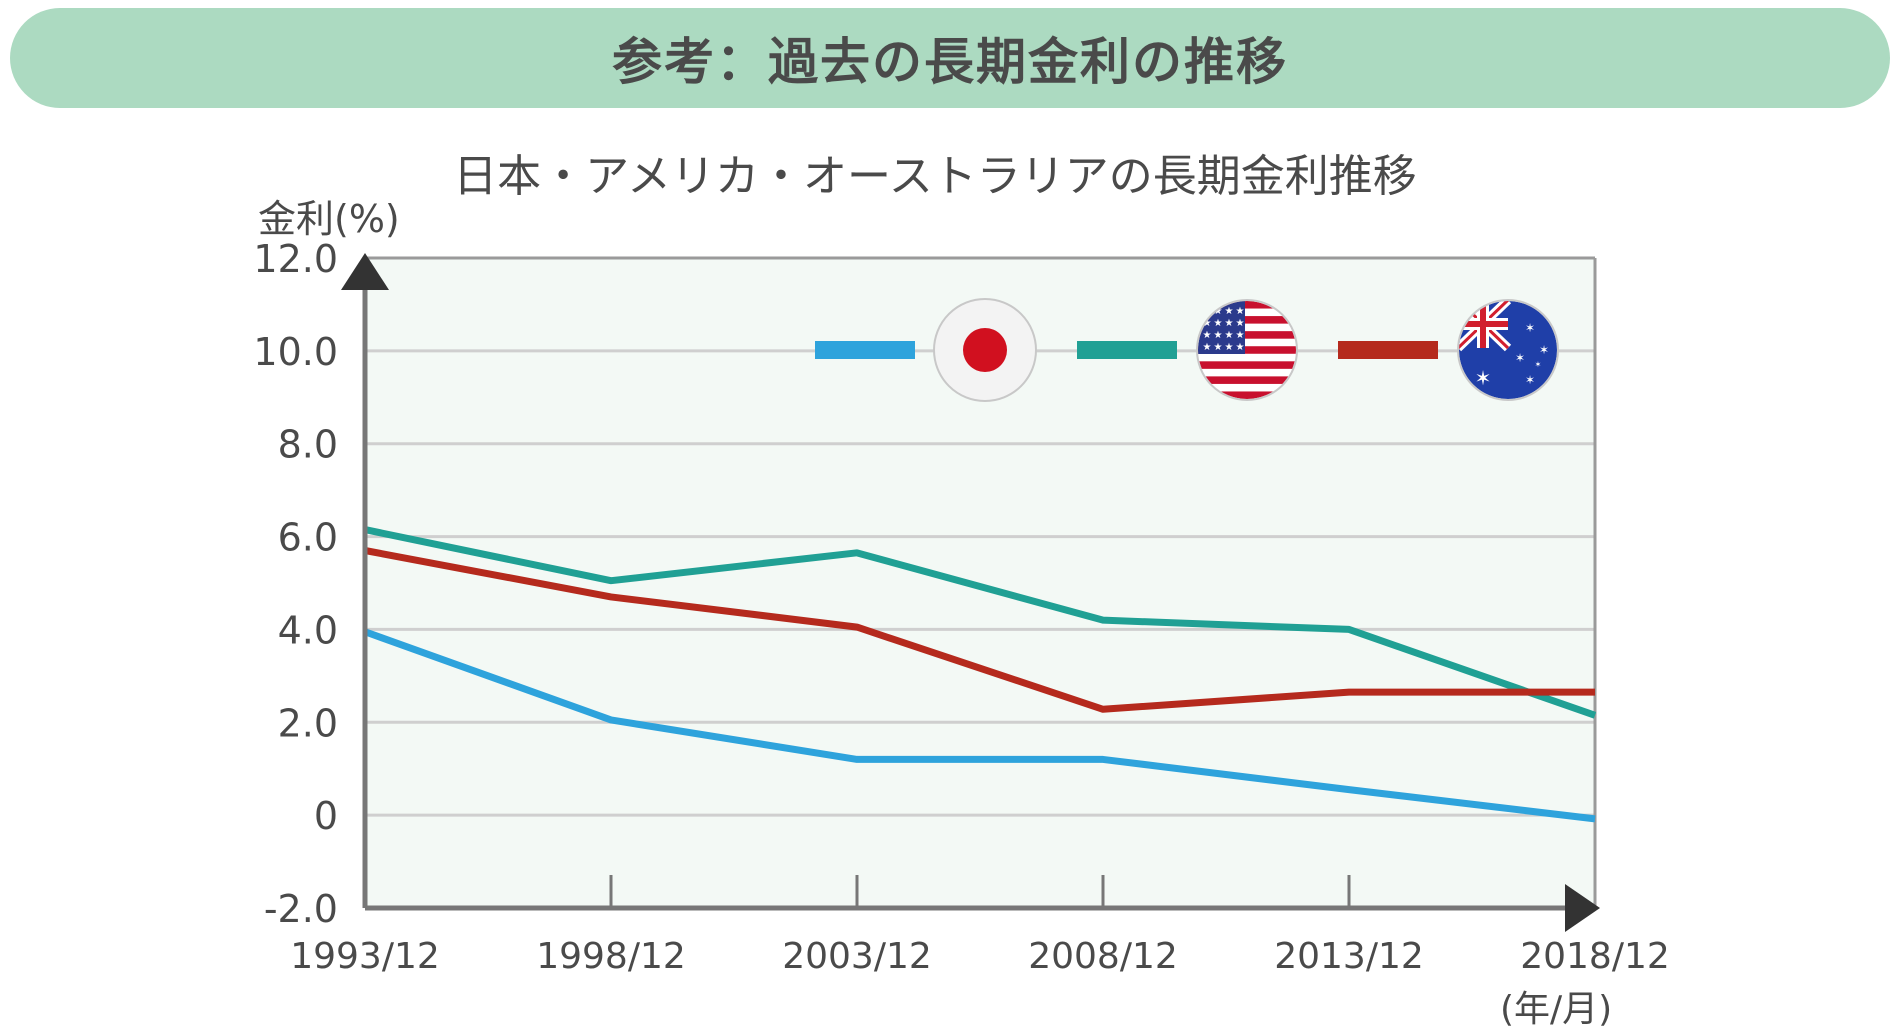 Image resolution: width=1900 pixels, height=1030 pixels. I want to click on legend-swatch-japan, so click(865, 350).